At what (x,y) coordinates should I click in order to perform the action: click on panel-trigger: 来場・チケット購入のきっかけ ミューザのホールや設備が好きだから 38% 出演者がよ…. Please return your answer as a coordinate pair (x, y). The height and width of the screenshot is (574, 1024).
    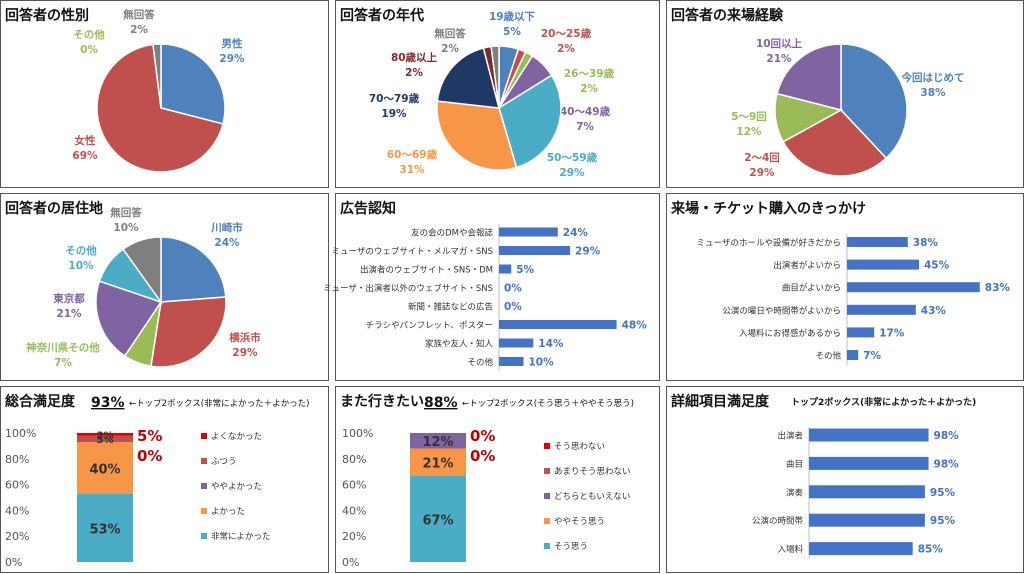
    Looking at the image, I should click on (845, 287).